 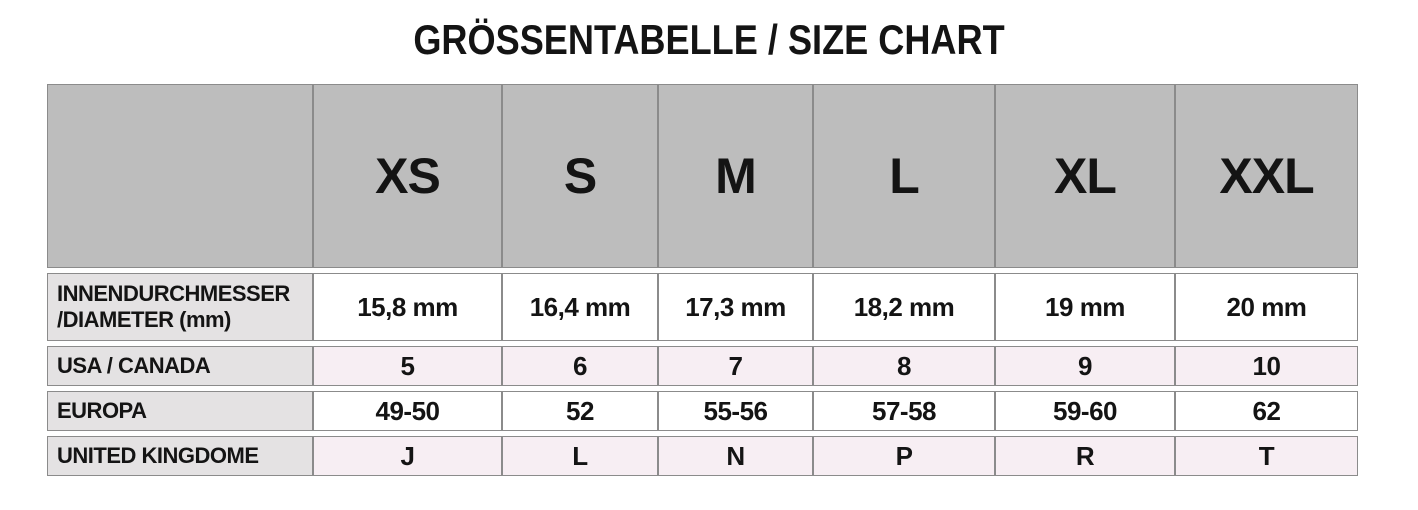 What do you see at coordinates (1085, 176) in the screenshot?
I see `size-header-xl: XL` at bounding box center [1085, 176].